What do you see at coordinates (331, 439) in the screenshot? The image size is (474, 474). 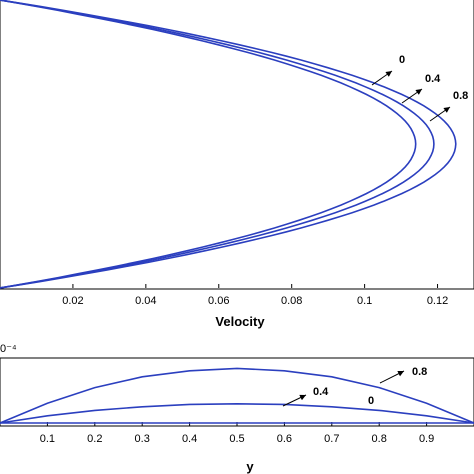 I see `bottom-x-tick-label: 0.7` at bounding box center [331, 439].